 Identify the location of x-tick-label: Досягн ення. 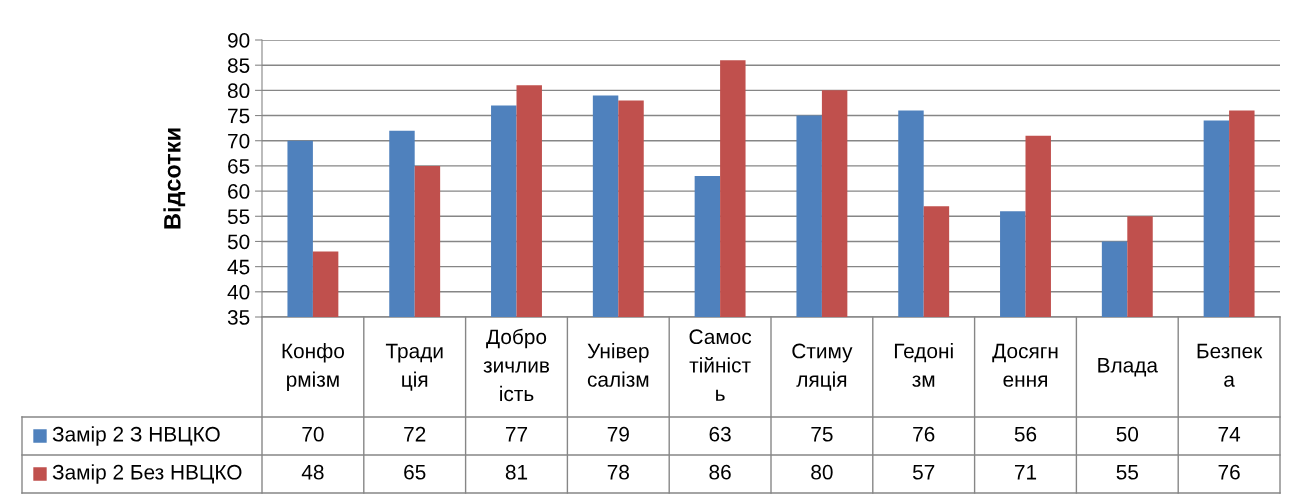
(1025, 365).